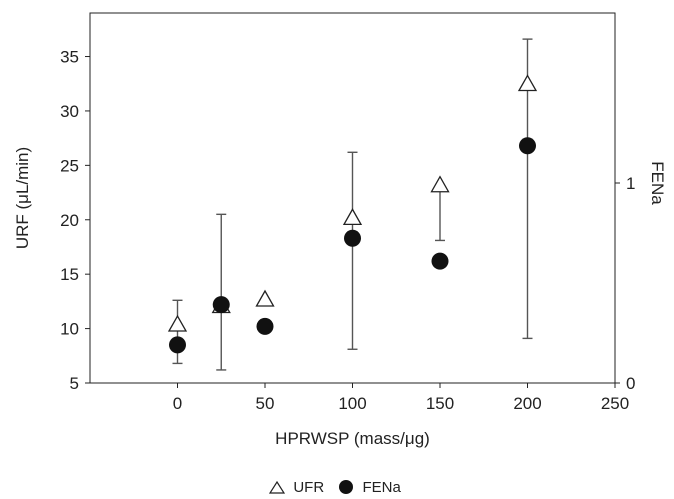  Describe the element at coordinates (69, 165) in the screenshot. I see `y-tick-label: 25` at that location.